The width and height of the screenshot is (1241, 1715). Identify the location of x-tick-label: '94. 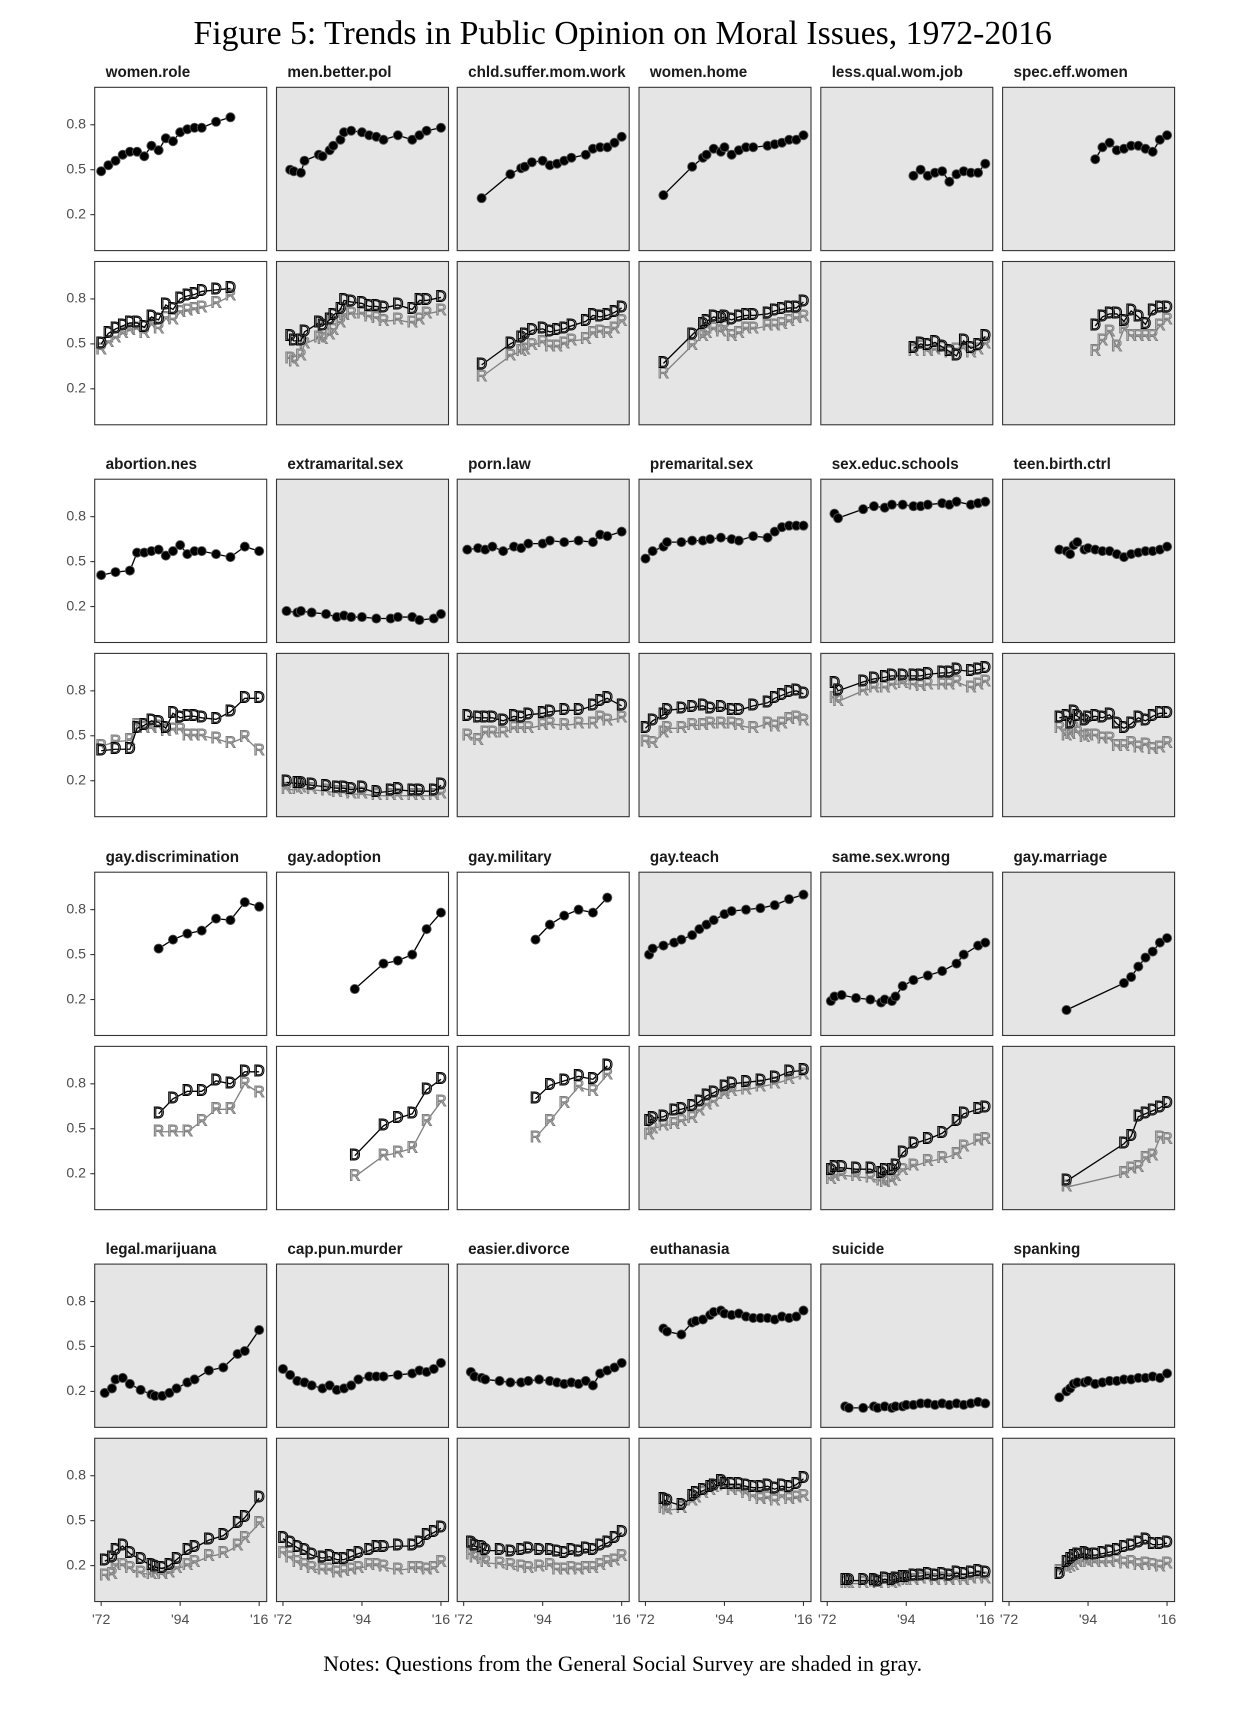
(542, 1619).